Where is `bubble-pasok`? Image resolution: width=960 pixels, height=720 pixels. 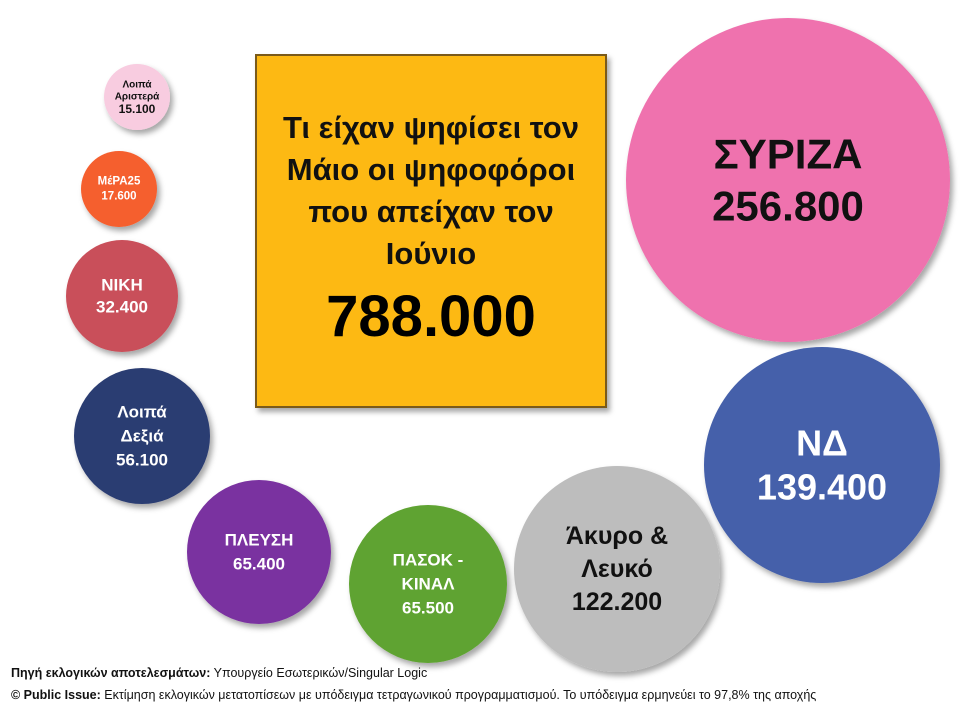 bubble-pasok is located at coordinates (428, 584).